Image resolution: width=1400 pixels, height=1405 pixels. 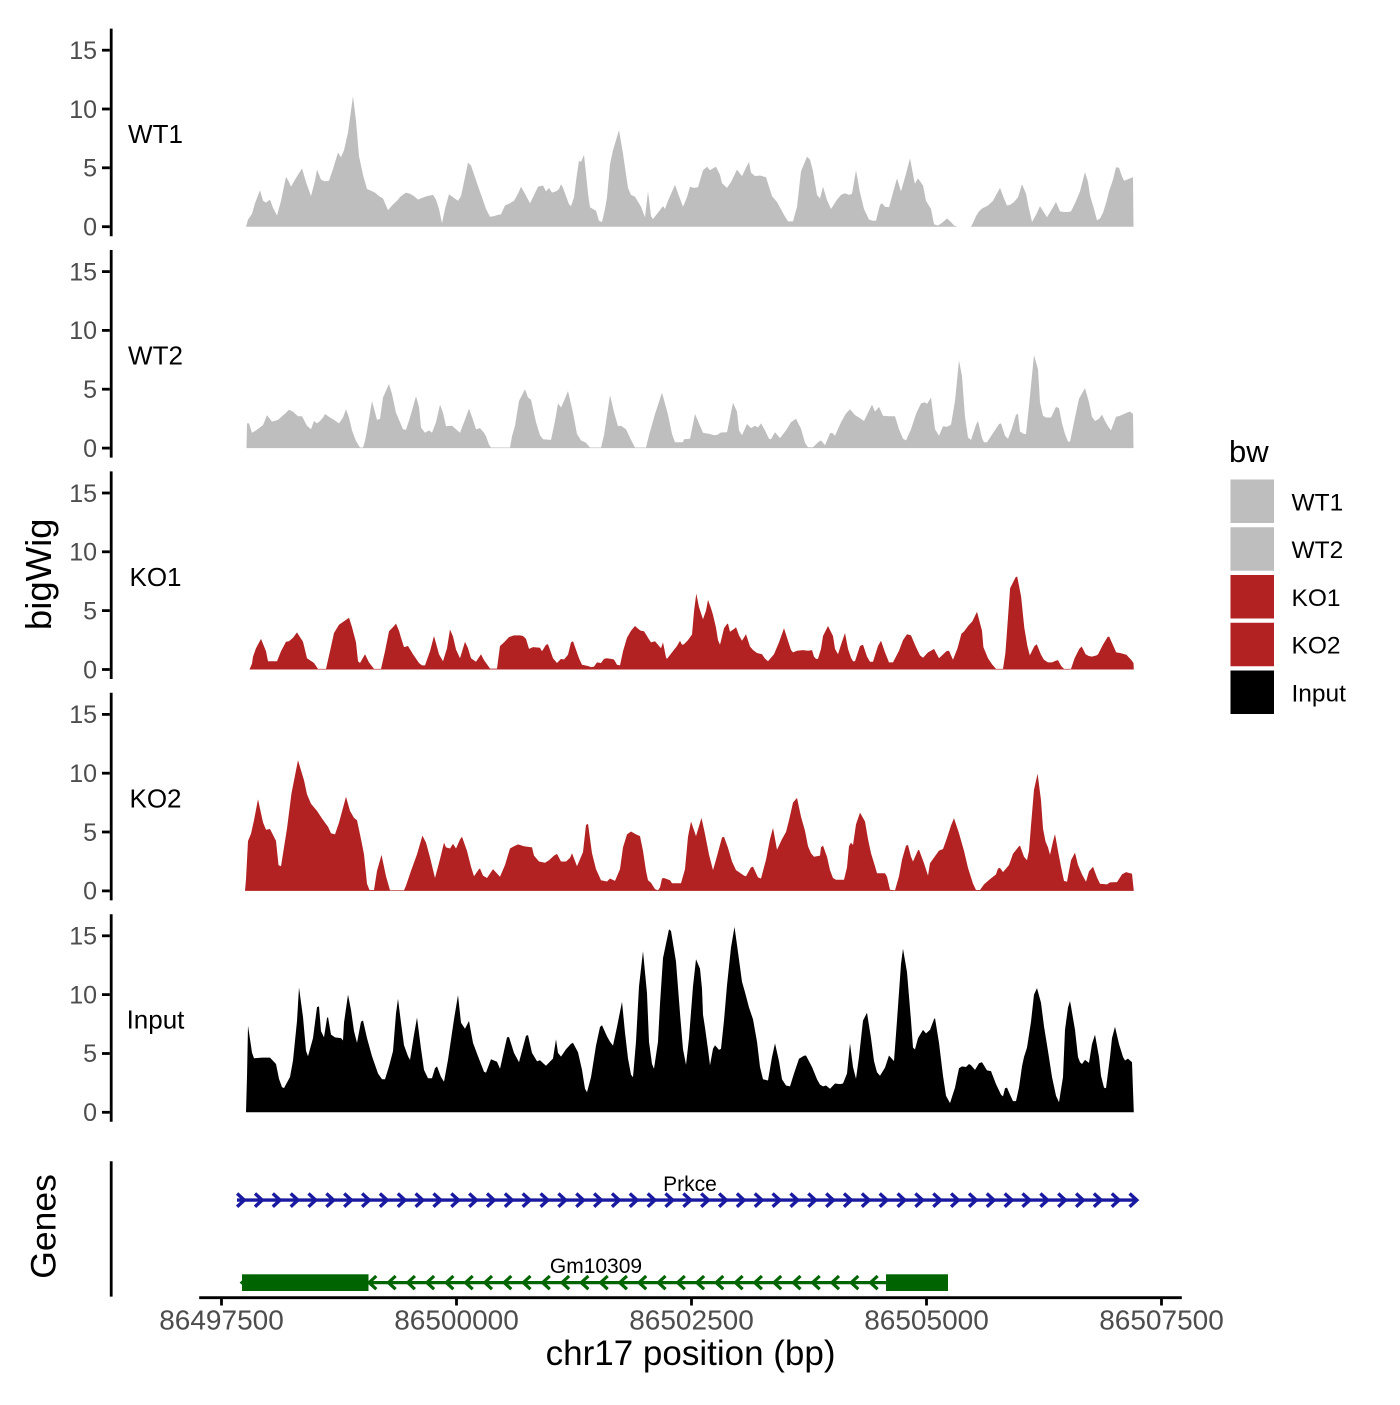 I want to click on svg-text: Genes, so click(x=44, y=1226).